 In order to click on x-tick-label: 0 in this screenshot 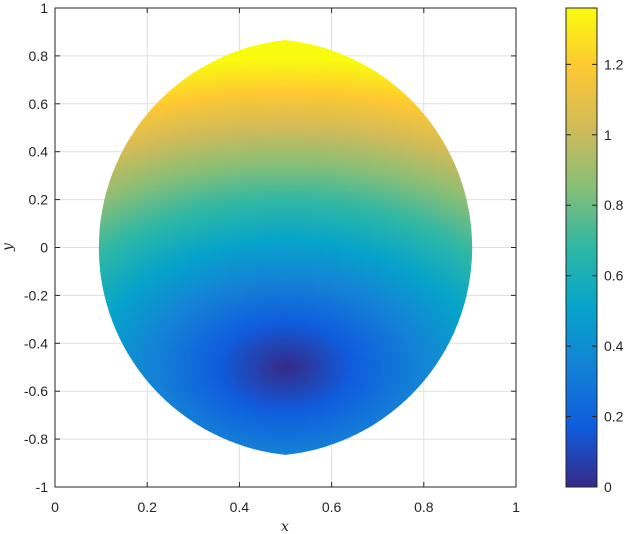, I will do `click(55, 507)`.